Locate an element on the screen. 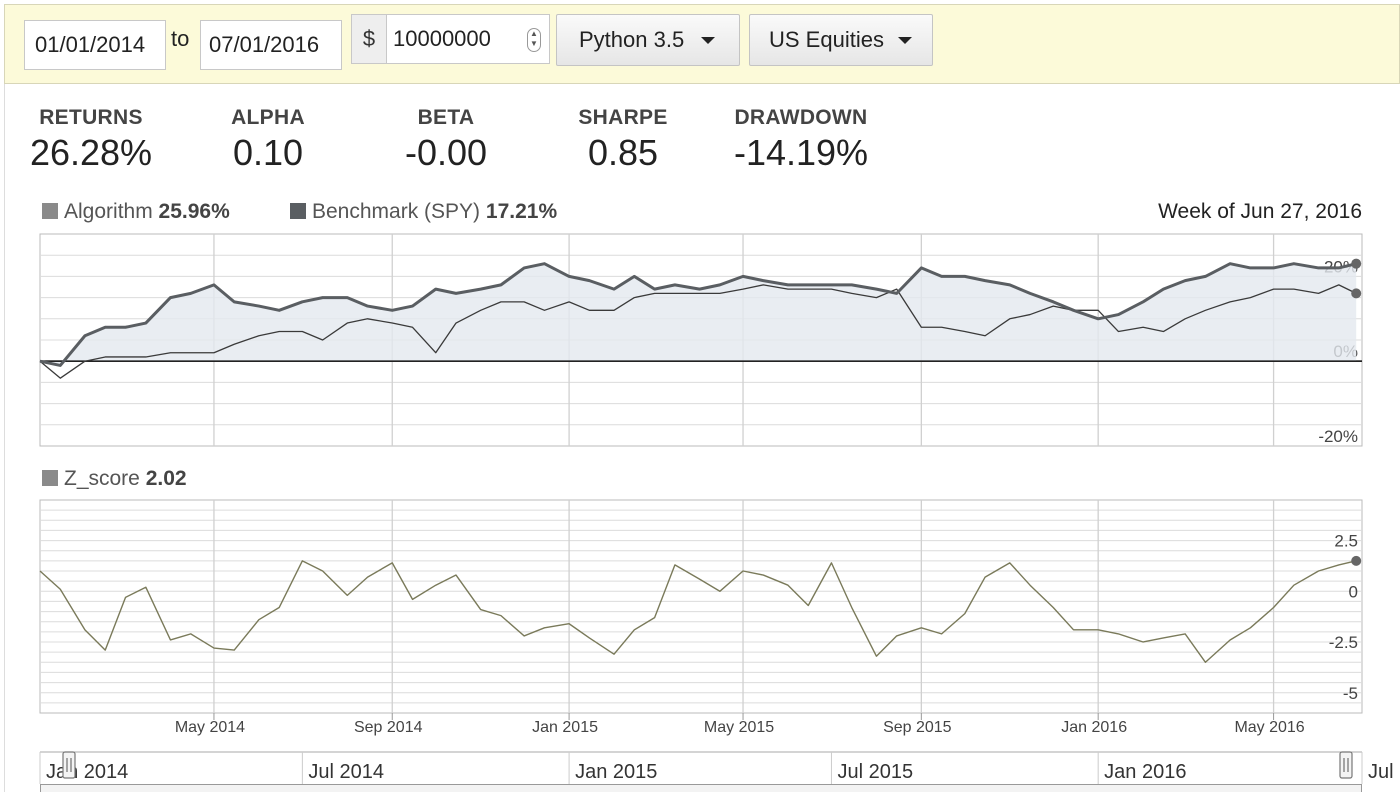 The width and height of the screenshot is (1400, 792). metric-value: -0.00 is located at coordinates (446, 152).